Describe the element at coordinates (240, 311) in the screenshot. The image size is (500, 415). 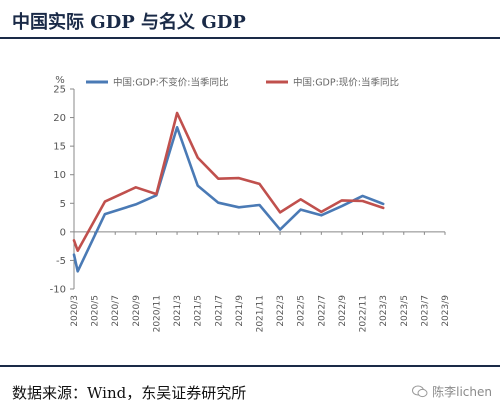
I see `x-tick-label: 2021/9` at that location.